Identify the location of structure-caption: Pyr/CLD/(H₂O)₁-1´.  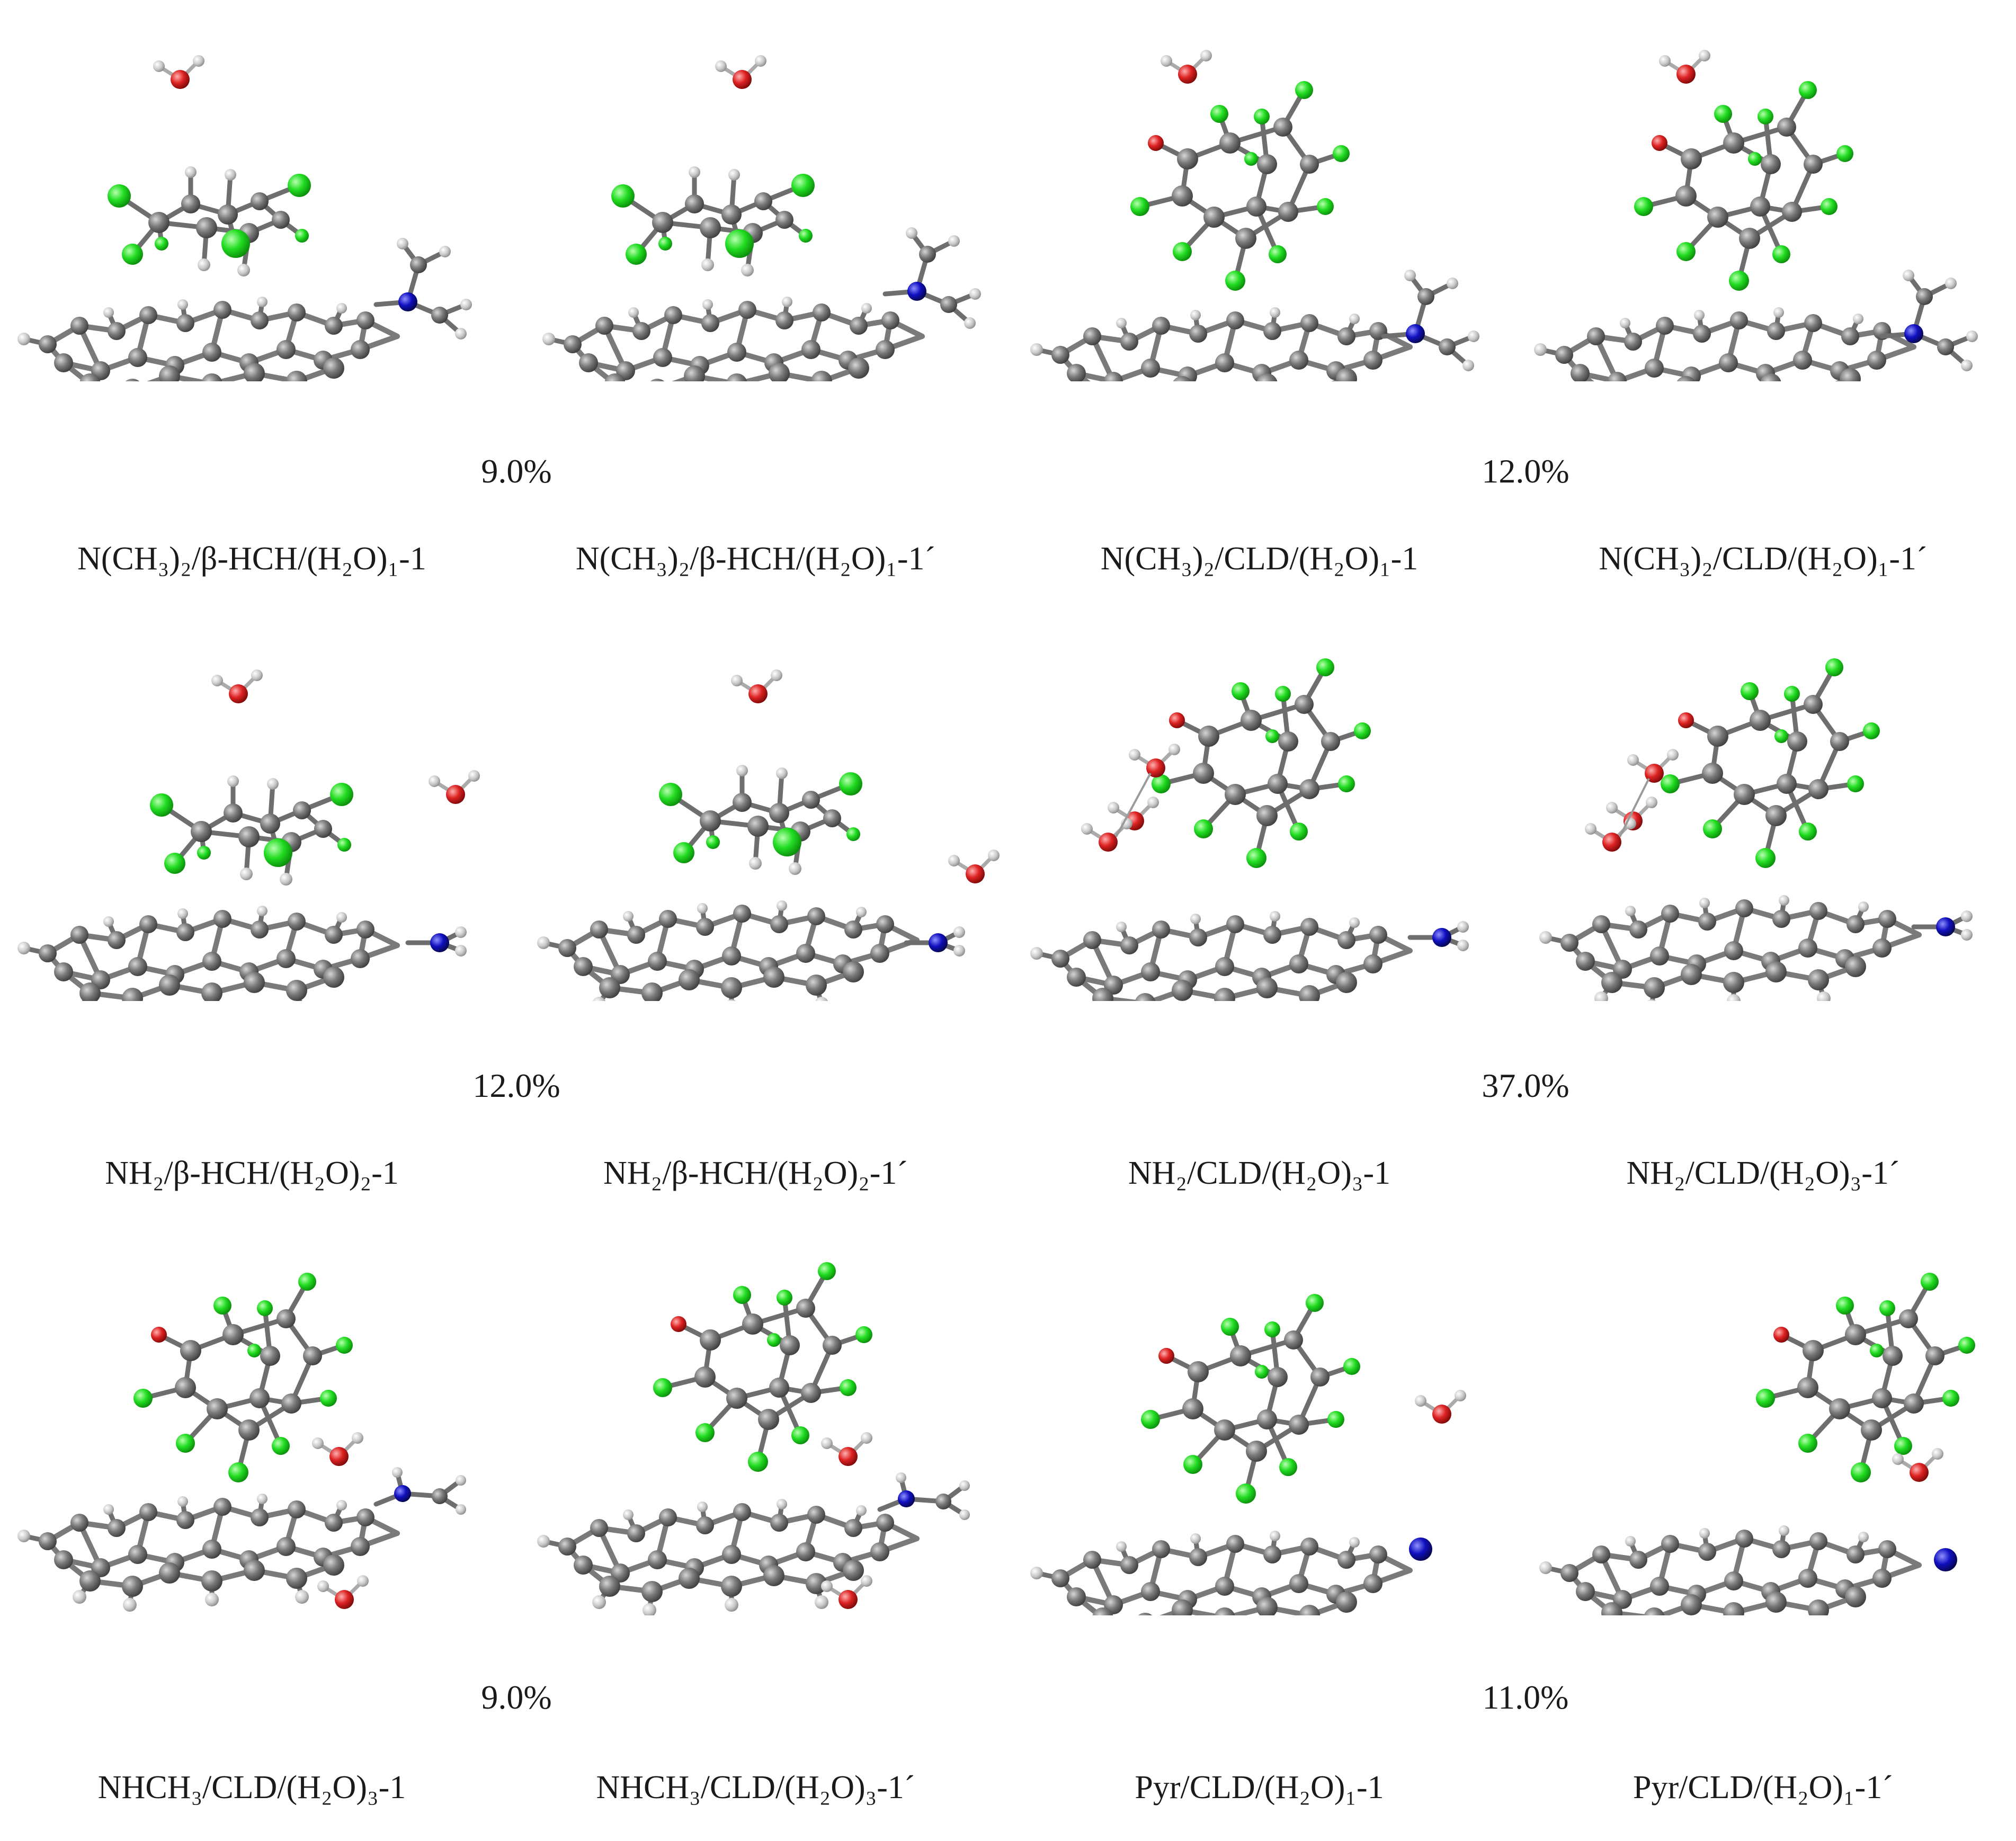
(1763, 1787).